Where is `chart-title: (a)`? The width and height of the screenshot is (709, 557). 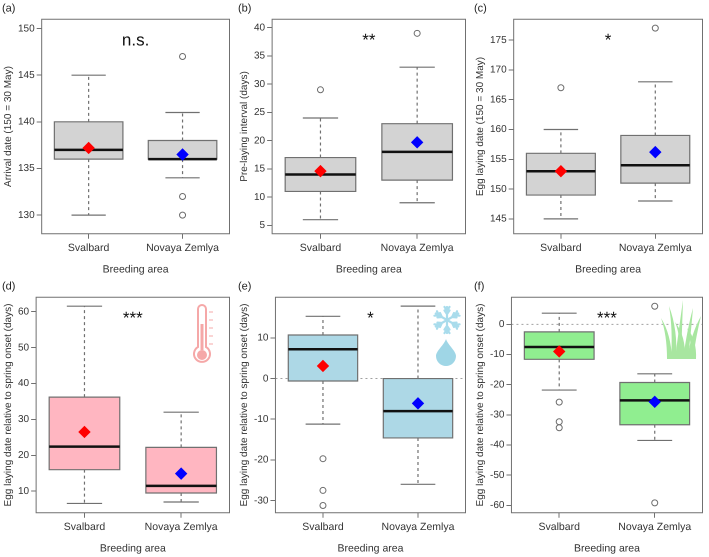 chart-title: (a) is located at coordinates (9, 8).